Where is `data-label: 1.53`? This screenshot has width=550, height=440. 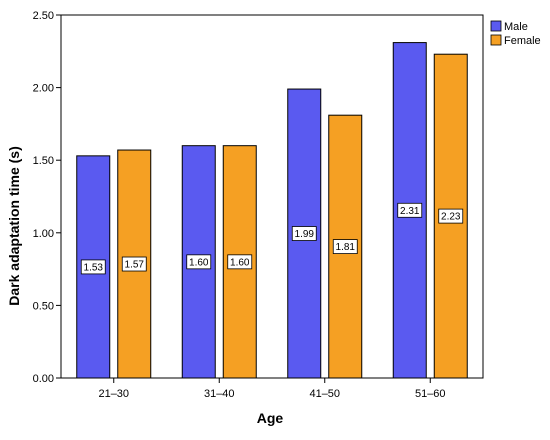 data-label: 1.53 is located at coordinates (94, 267).